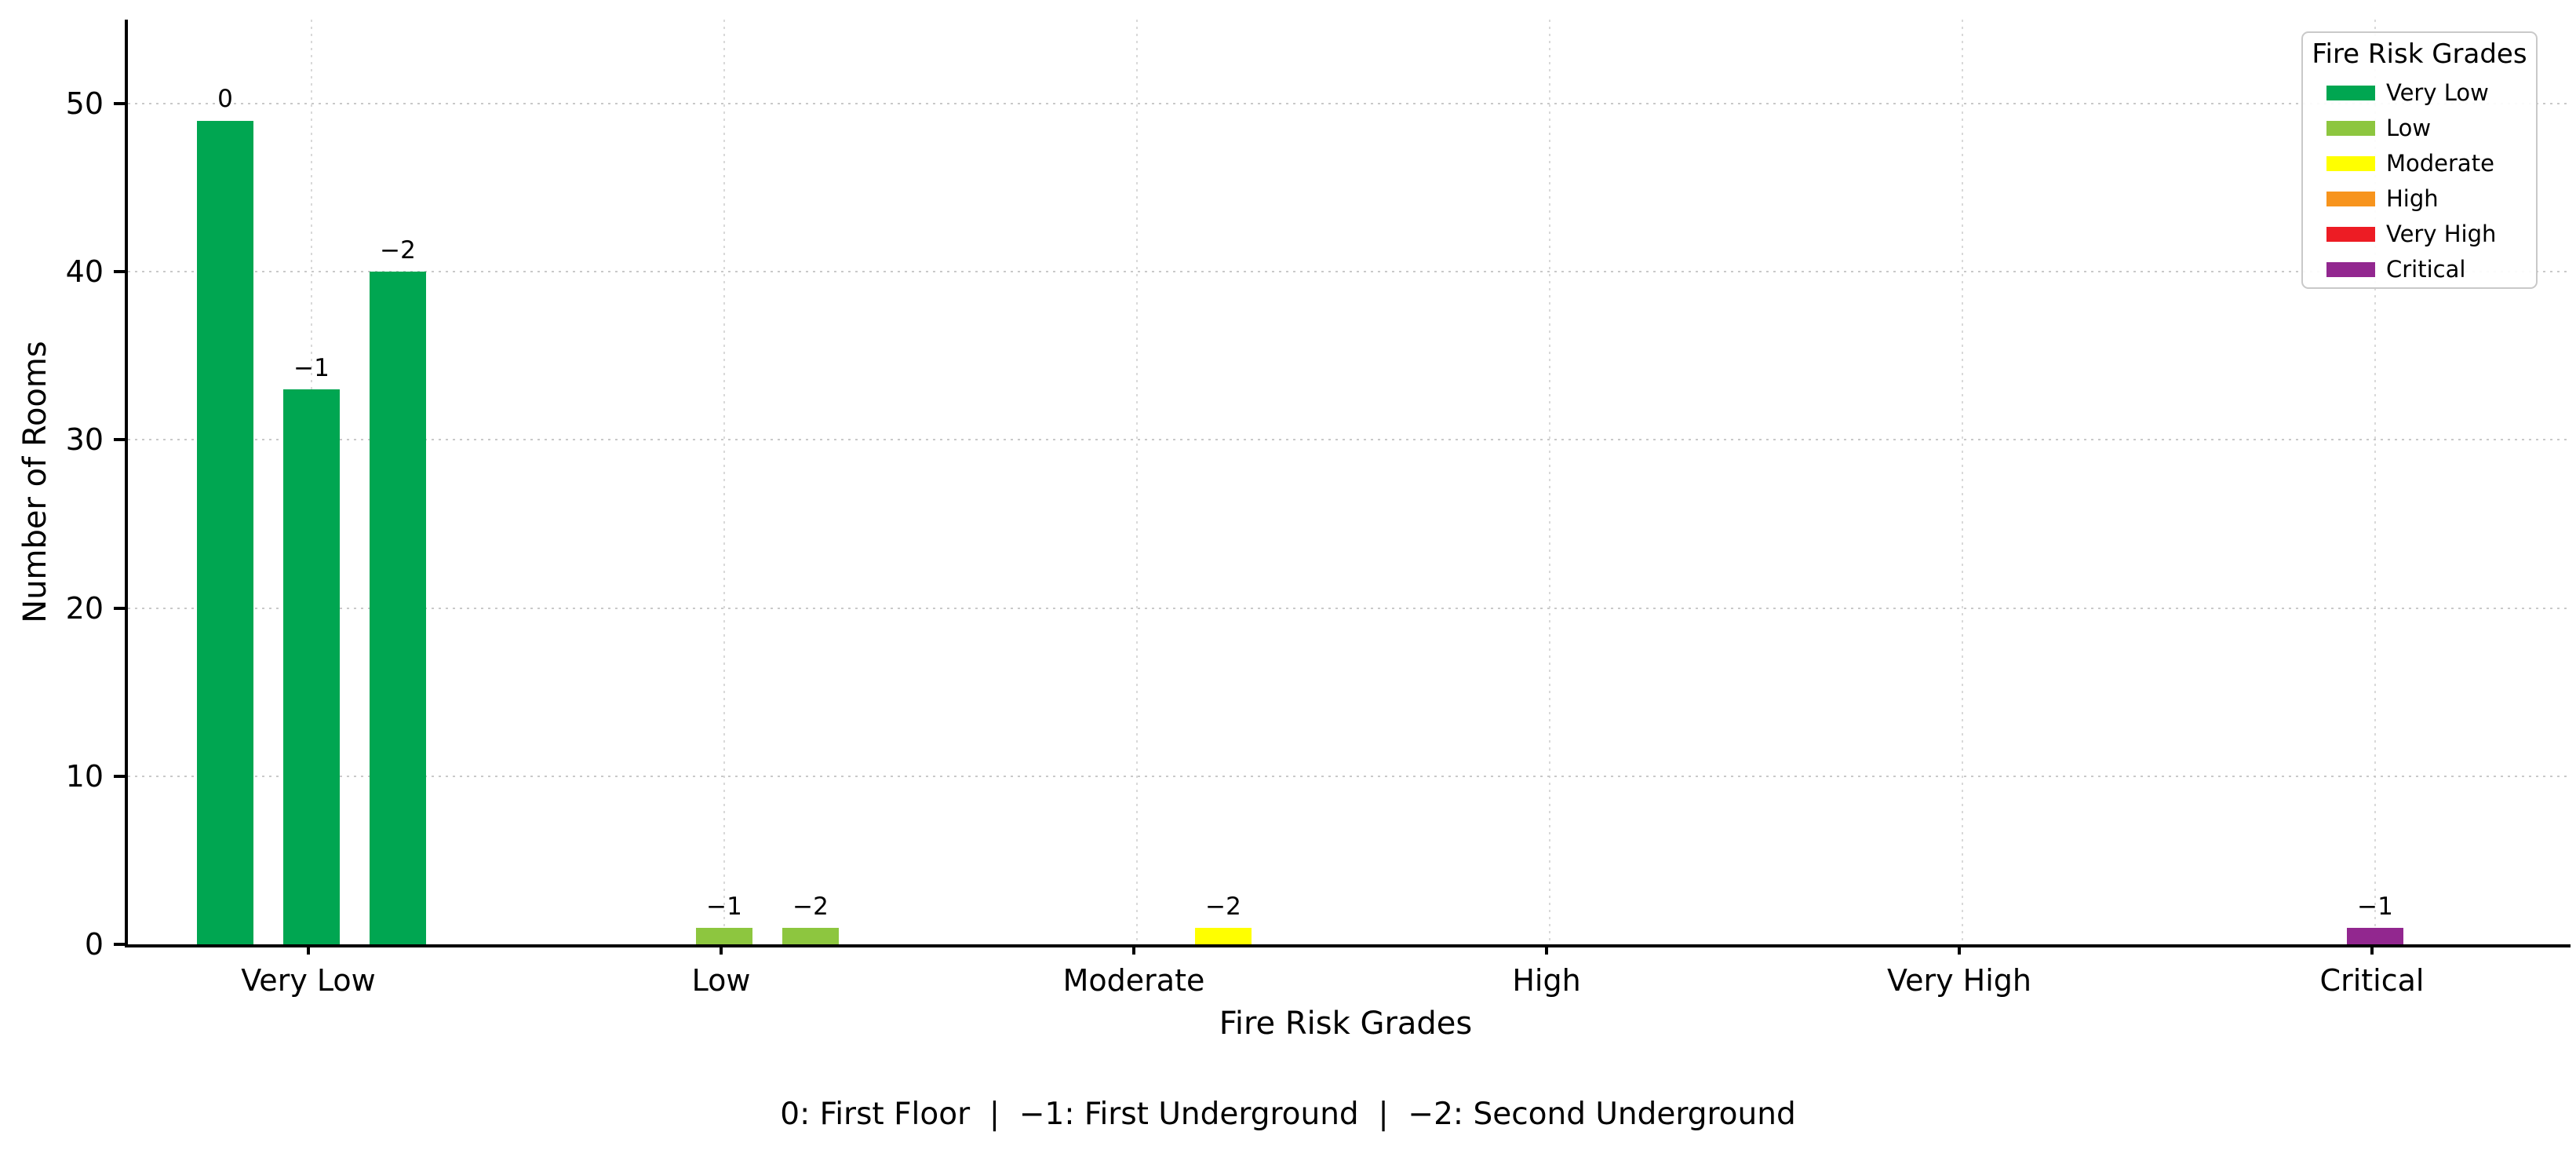 The height and width of the screenshot is (1150, 2576). Describe the element at coordinates (84, 104) in the screenshot. I see `y-tick-label: 50` at that location.